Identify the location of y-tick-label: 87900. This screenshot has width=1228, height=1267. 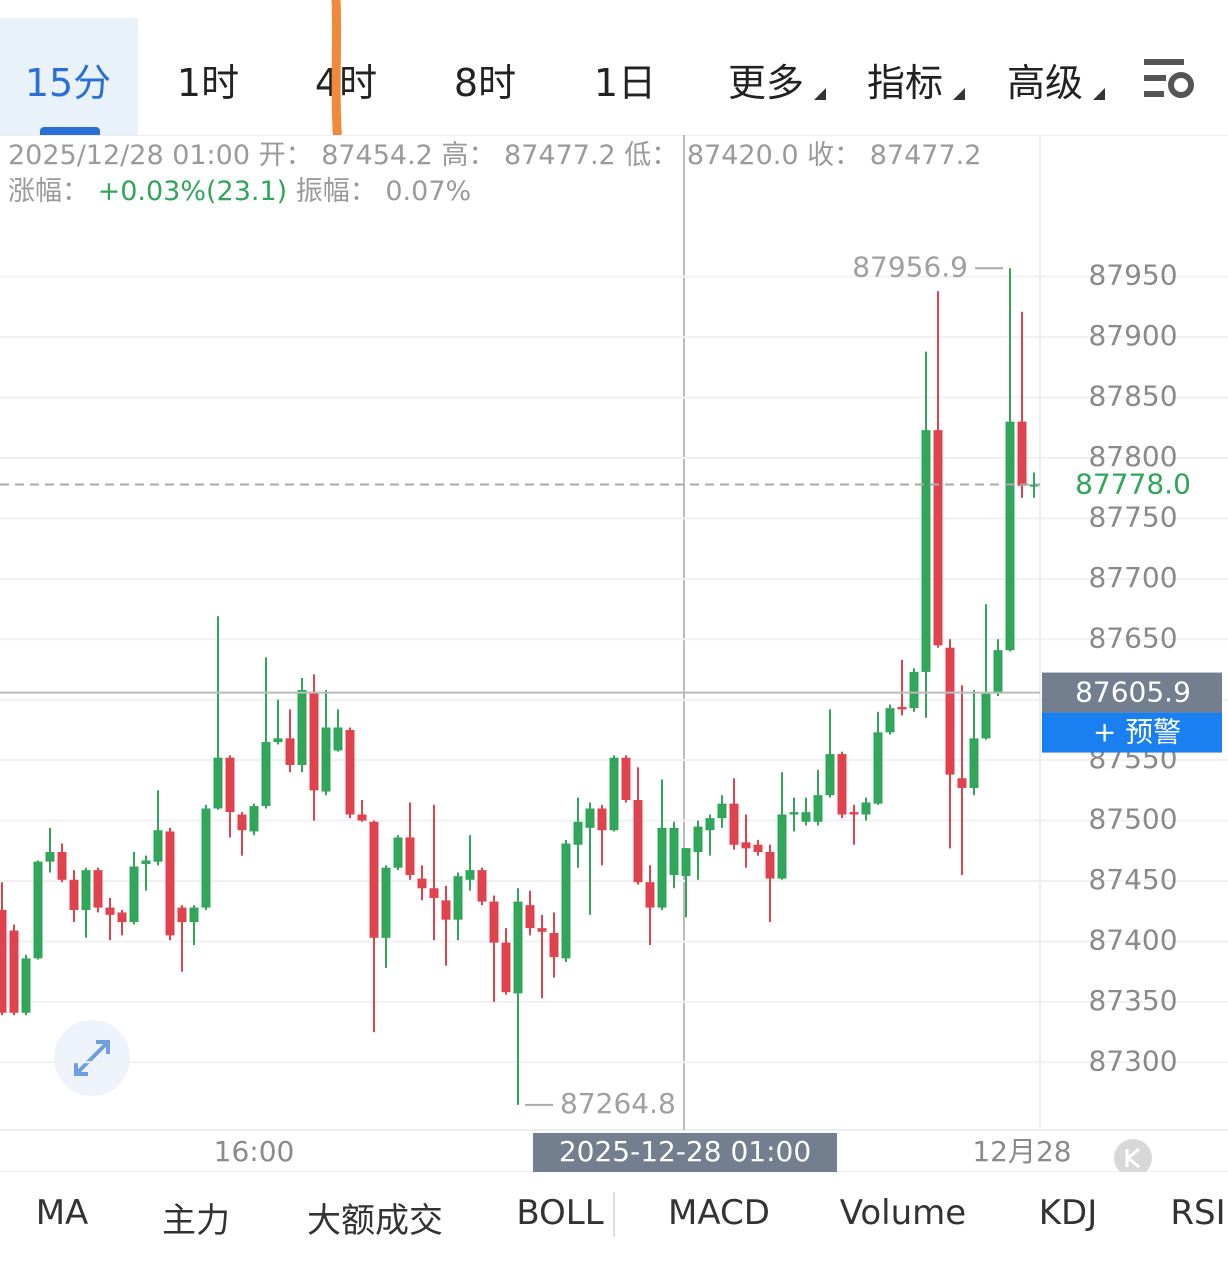
(1132, 335).